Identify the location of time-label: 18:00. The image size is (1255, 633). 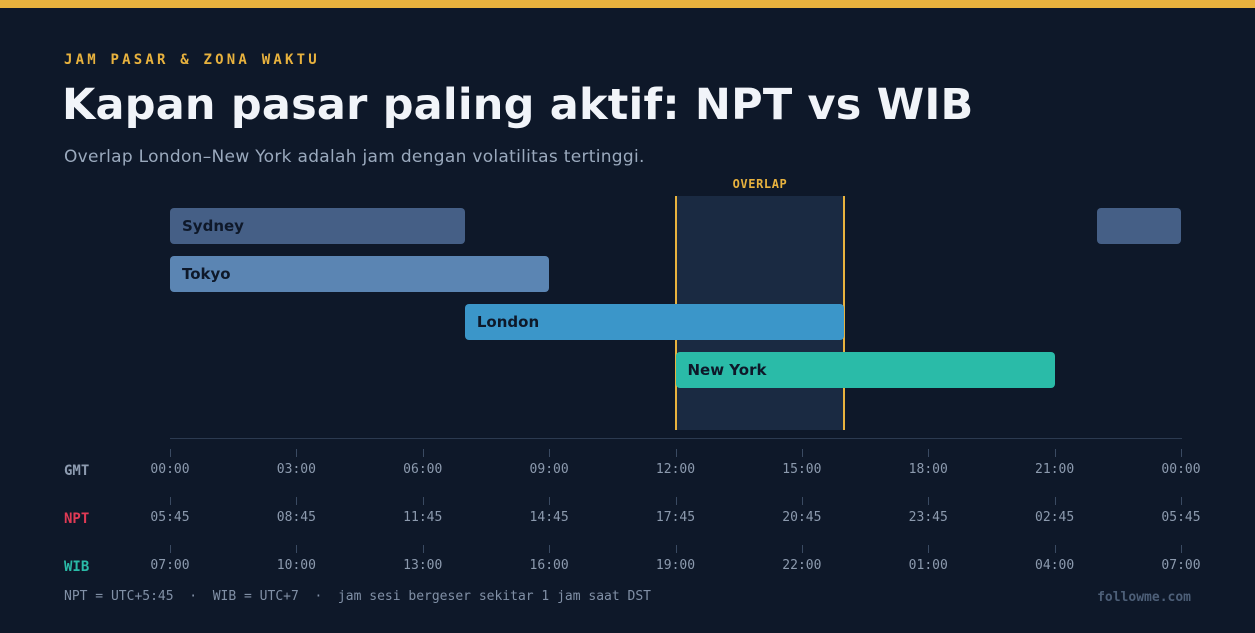
(928, 469).